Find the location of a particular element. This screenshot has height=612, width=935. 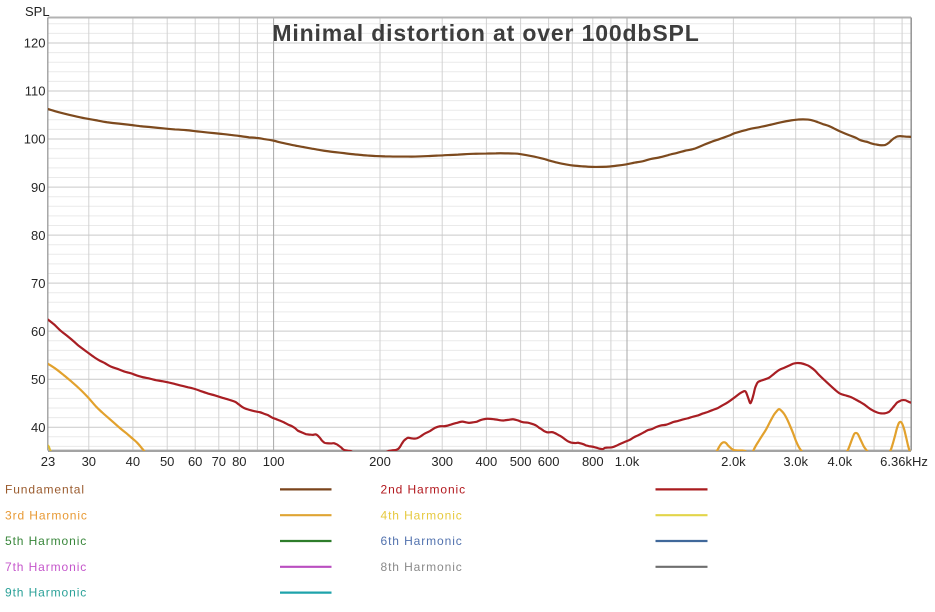

svg-text: 110 is located at coordinates (35, 91).